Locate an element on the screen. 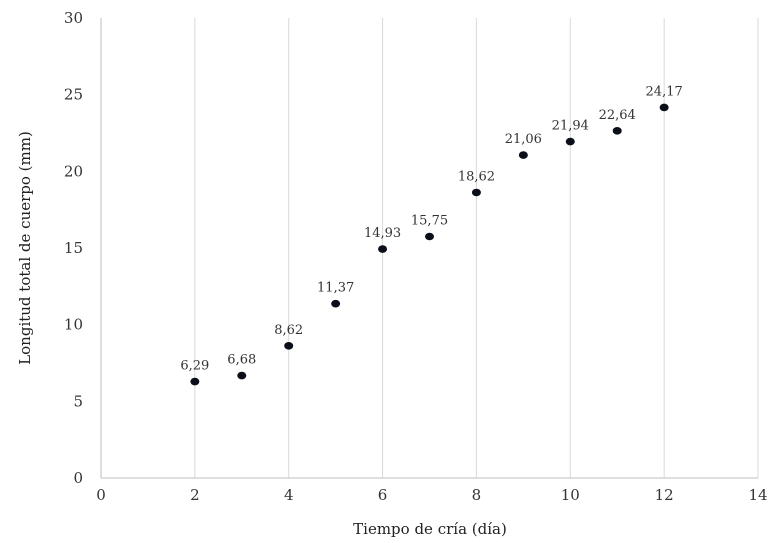 The width and height of the screenshot is (774, 543). y-tick-label: 10 is located at coordinates (73, 325).